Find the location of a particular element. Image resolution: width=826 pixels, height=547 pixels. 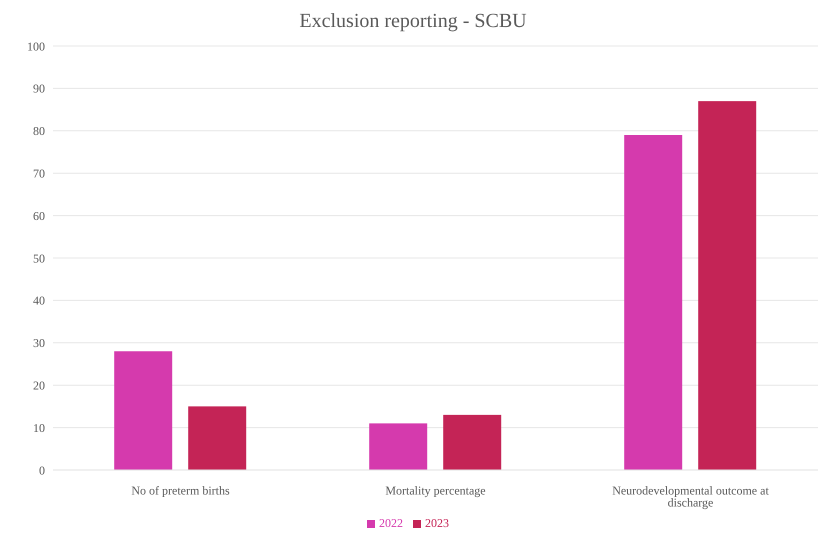

y-tick-label: 70 is located at coordinates (39, 173).